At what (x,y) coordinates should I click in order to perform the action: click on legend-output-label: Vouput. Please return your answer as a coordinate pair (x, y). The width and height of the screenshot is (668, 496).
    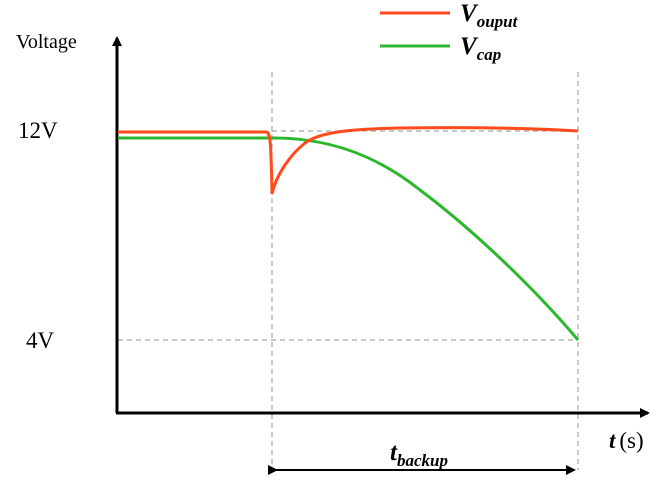
    Looking at the image, I should click on (489, 15).